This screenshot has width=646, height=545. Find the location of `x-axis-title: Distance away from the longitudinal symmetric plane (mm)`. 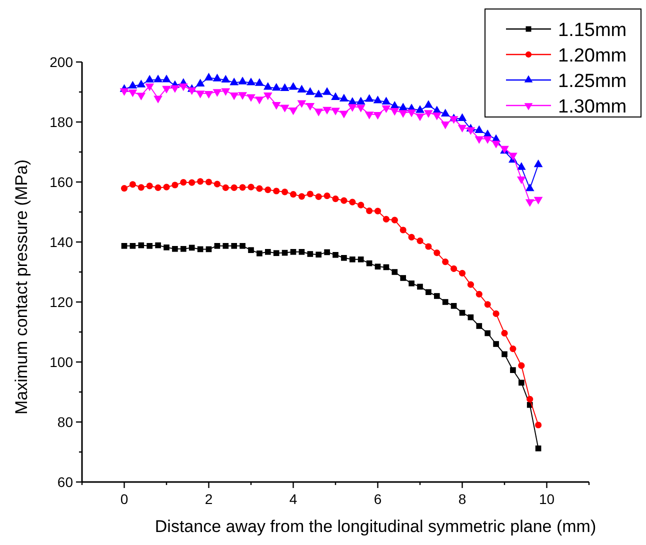

x-axis-title: Distance away from the longitudinal symmetric plane (mm) is located at coordinates (375, 526).